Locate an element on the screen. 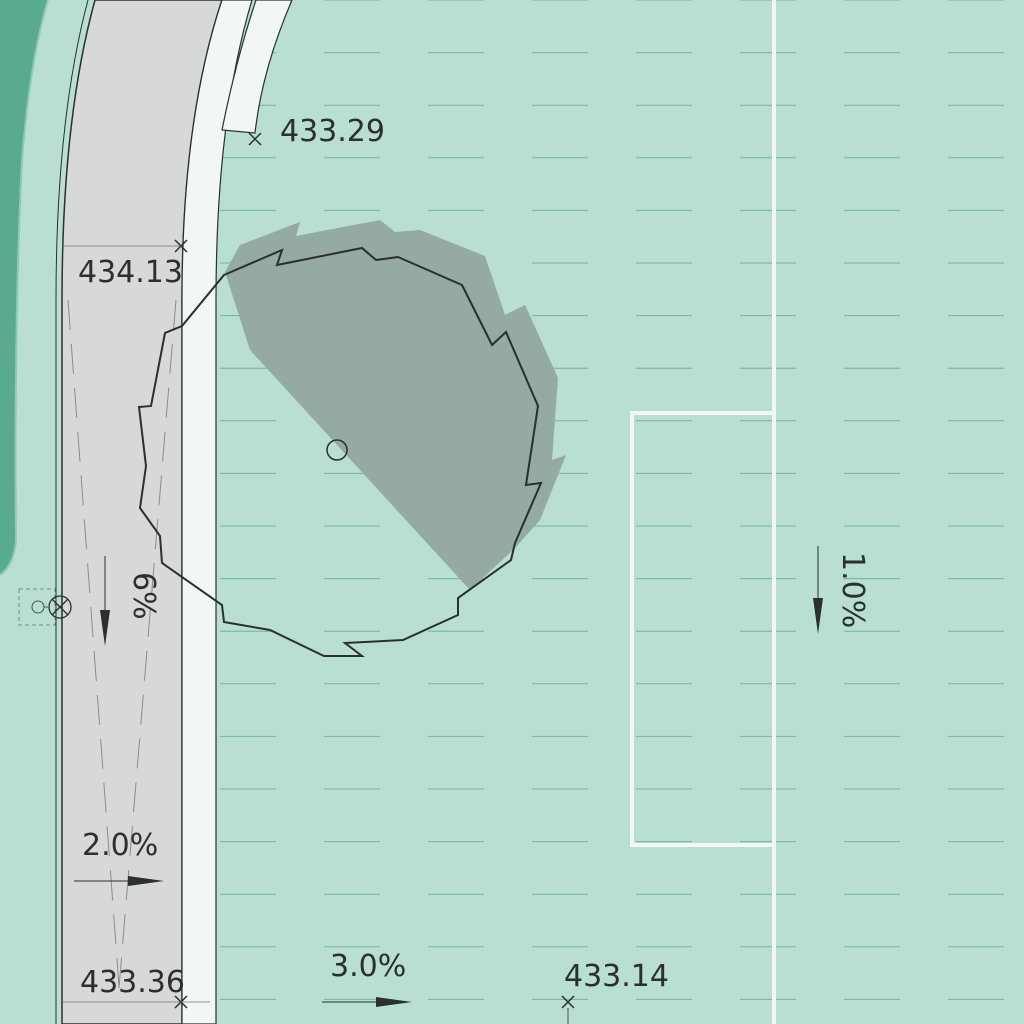  slope-label: 1.0% is located at coordinates (852, 590).